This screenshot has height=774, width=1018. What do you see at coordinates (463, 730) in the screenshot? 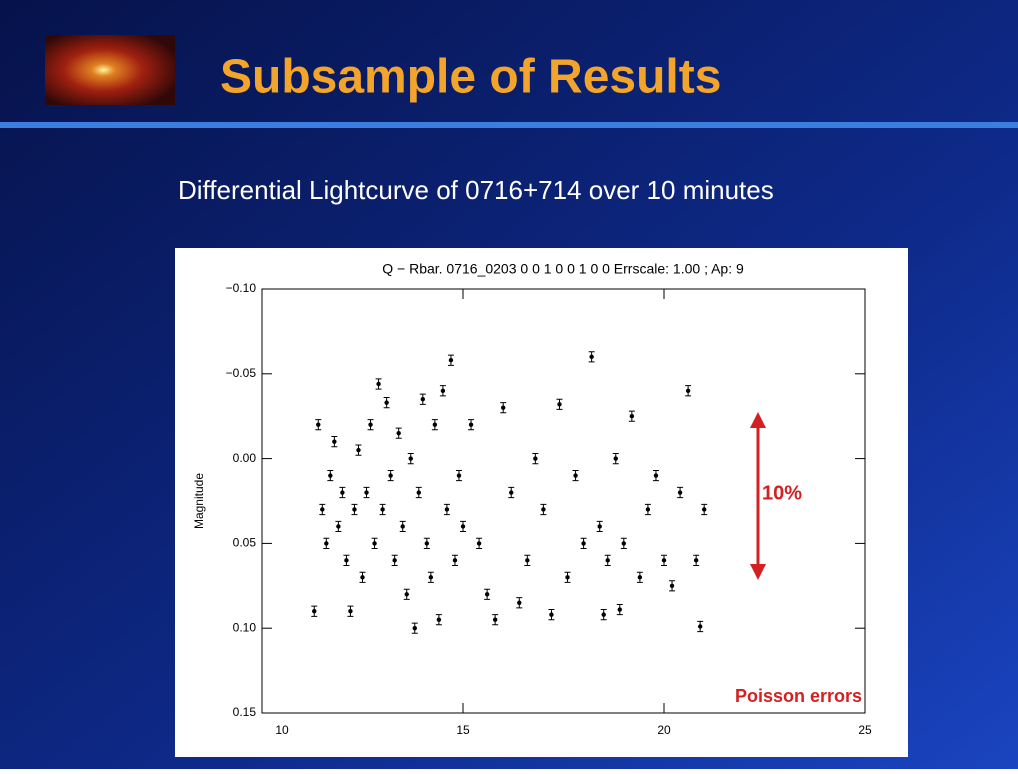
I see `x-tick-label: 15` at bounding box center [463, 730].